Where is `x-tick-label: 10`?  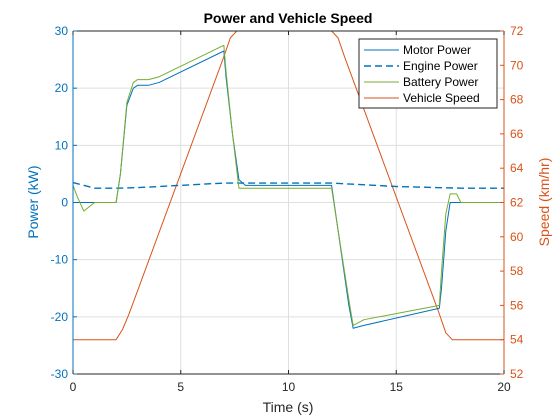 x-tick-label: 10 is located at coordinates (289, 387).